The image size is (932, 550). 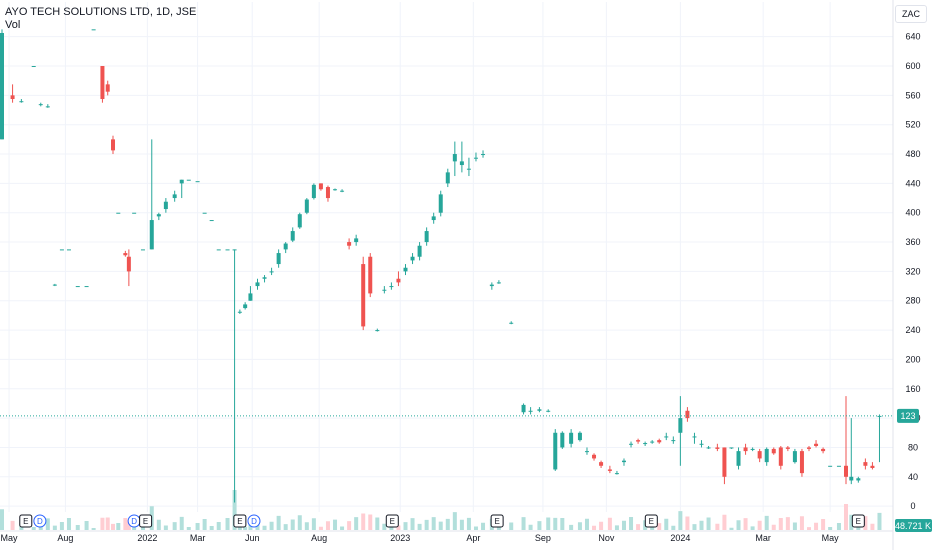 What do you see at coordinates (147, 538) in the screenshot?
I see `x-tick-label: 2022` at bounding box center [147, 538].